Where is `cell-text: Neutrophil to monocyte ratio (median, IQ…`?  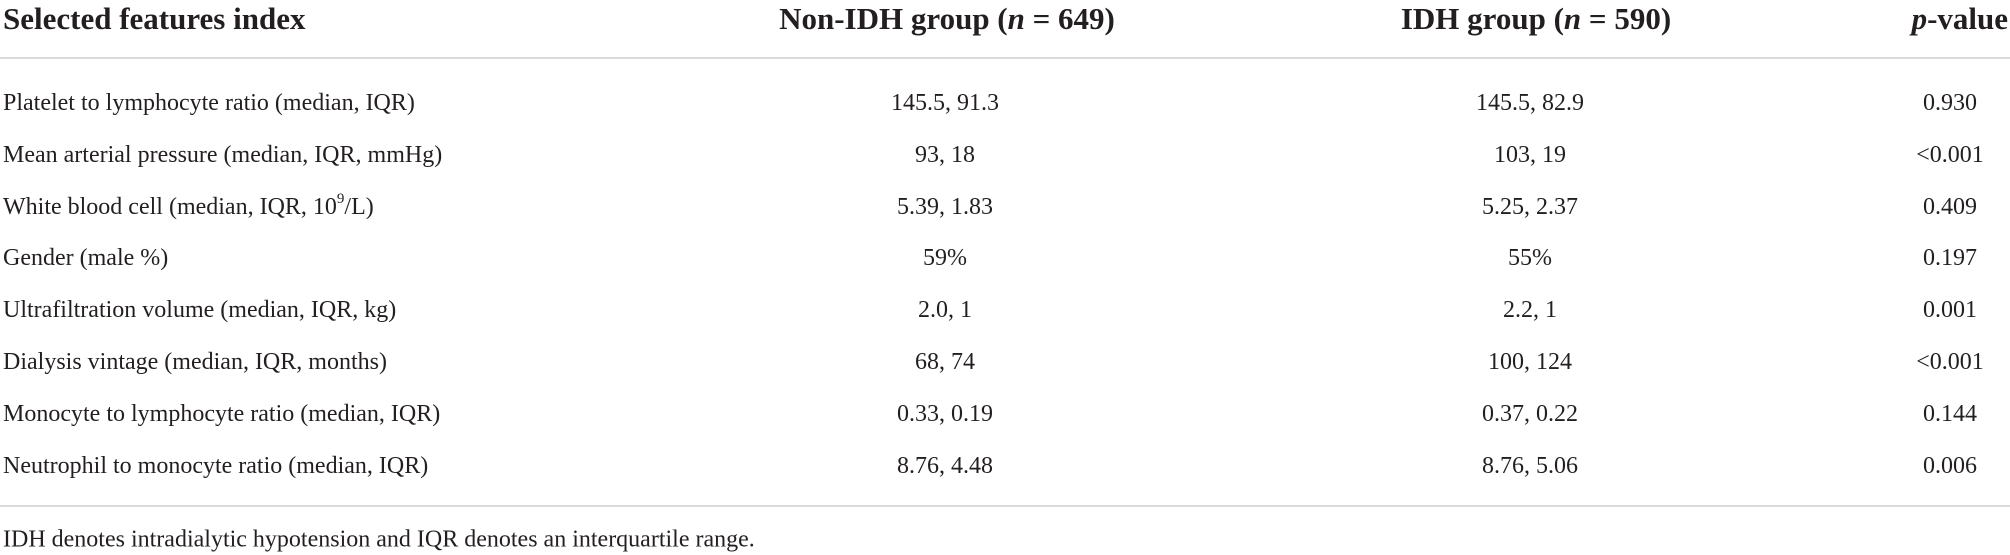
cell-text: Neutrophil to monocyte ratio (median, IQ… is located at coordinates (216, 465).